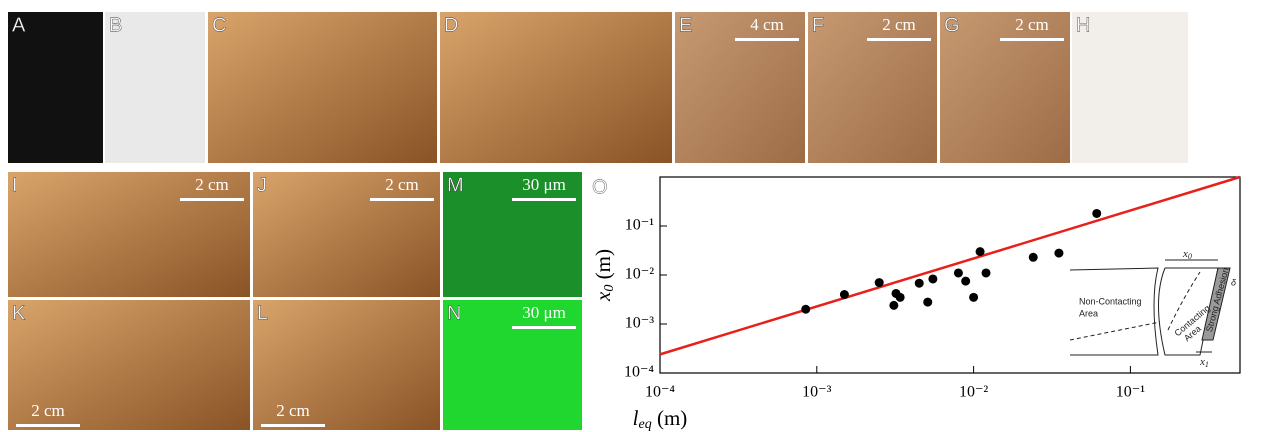 The height and width of the screenshot is (432, 1276). Describe the element at coordinates (685, 25) in the screenshot. I see `panel-label: E` at that location.